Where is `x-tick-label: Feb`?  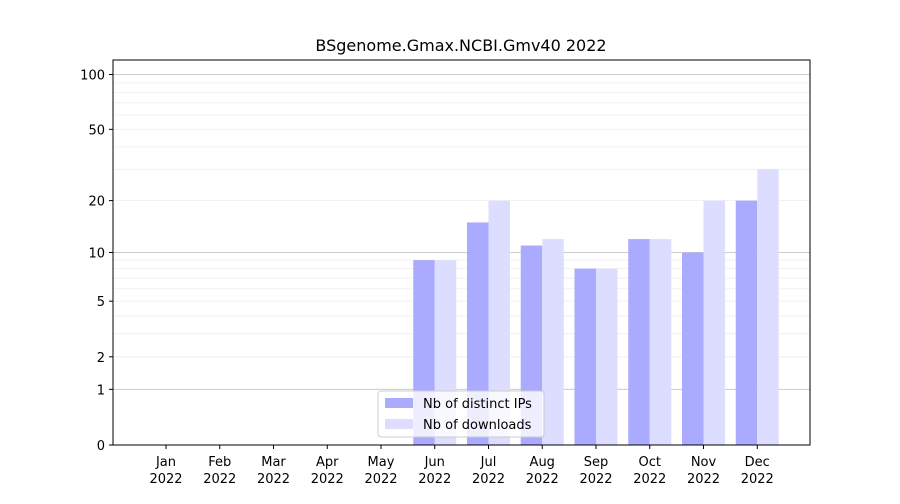 x-tick-label: Feb is located at coordinates (219, 462).